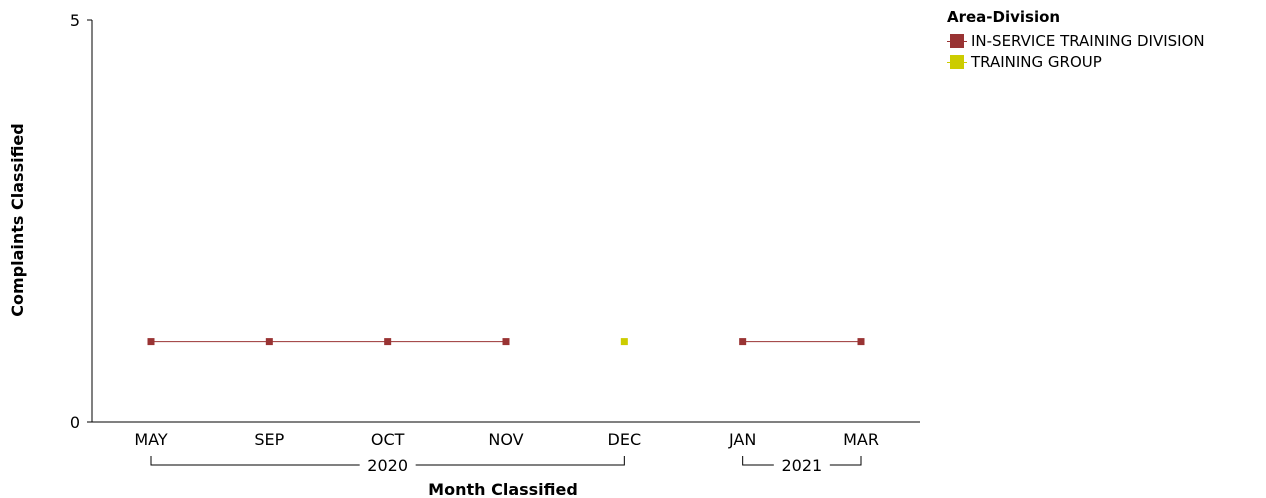 This screenshot has height=498, width=1266. I want to click on legend-label: TRAINING GROUP, so click(1036, 61).